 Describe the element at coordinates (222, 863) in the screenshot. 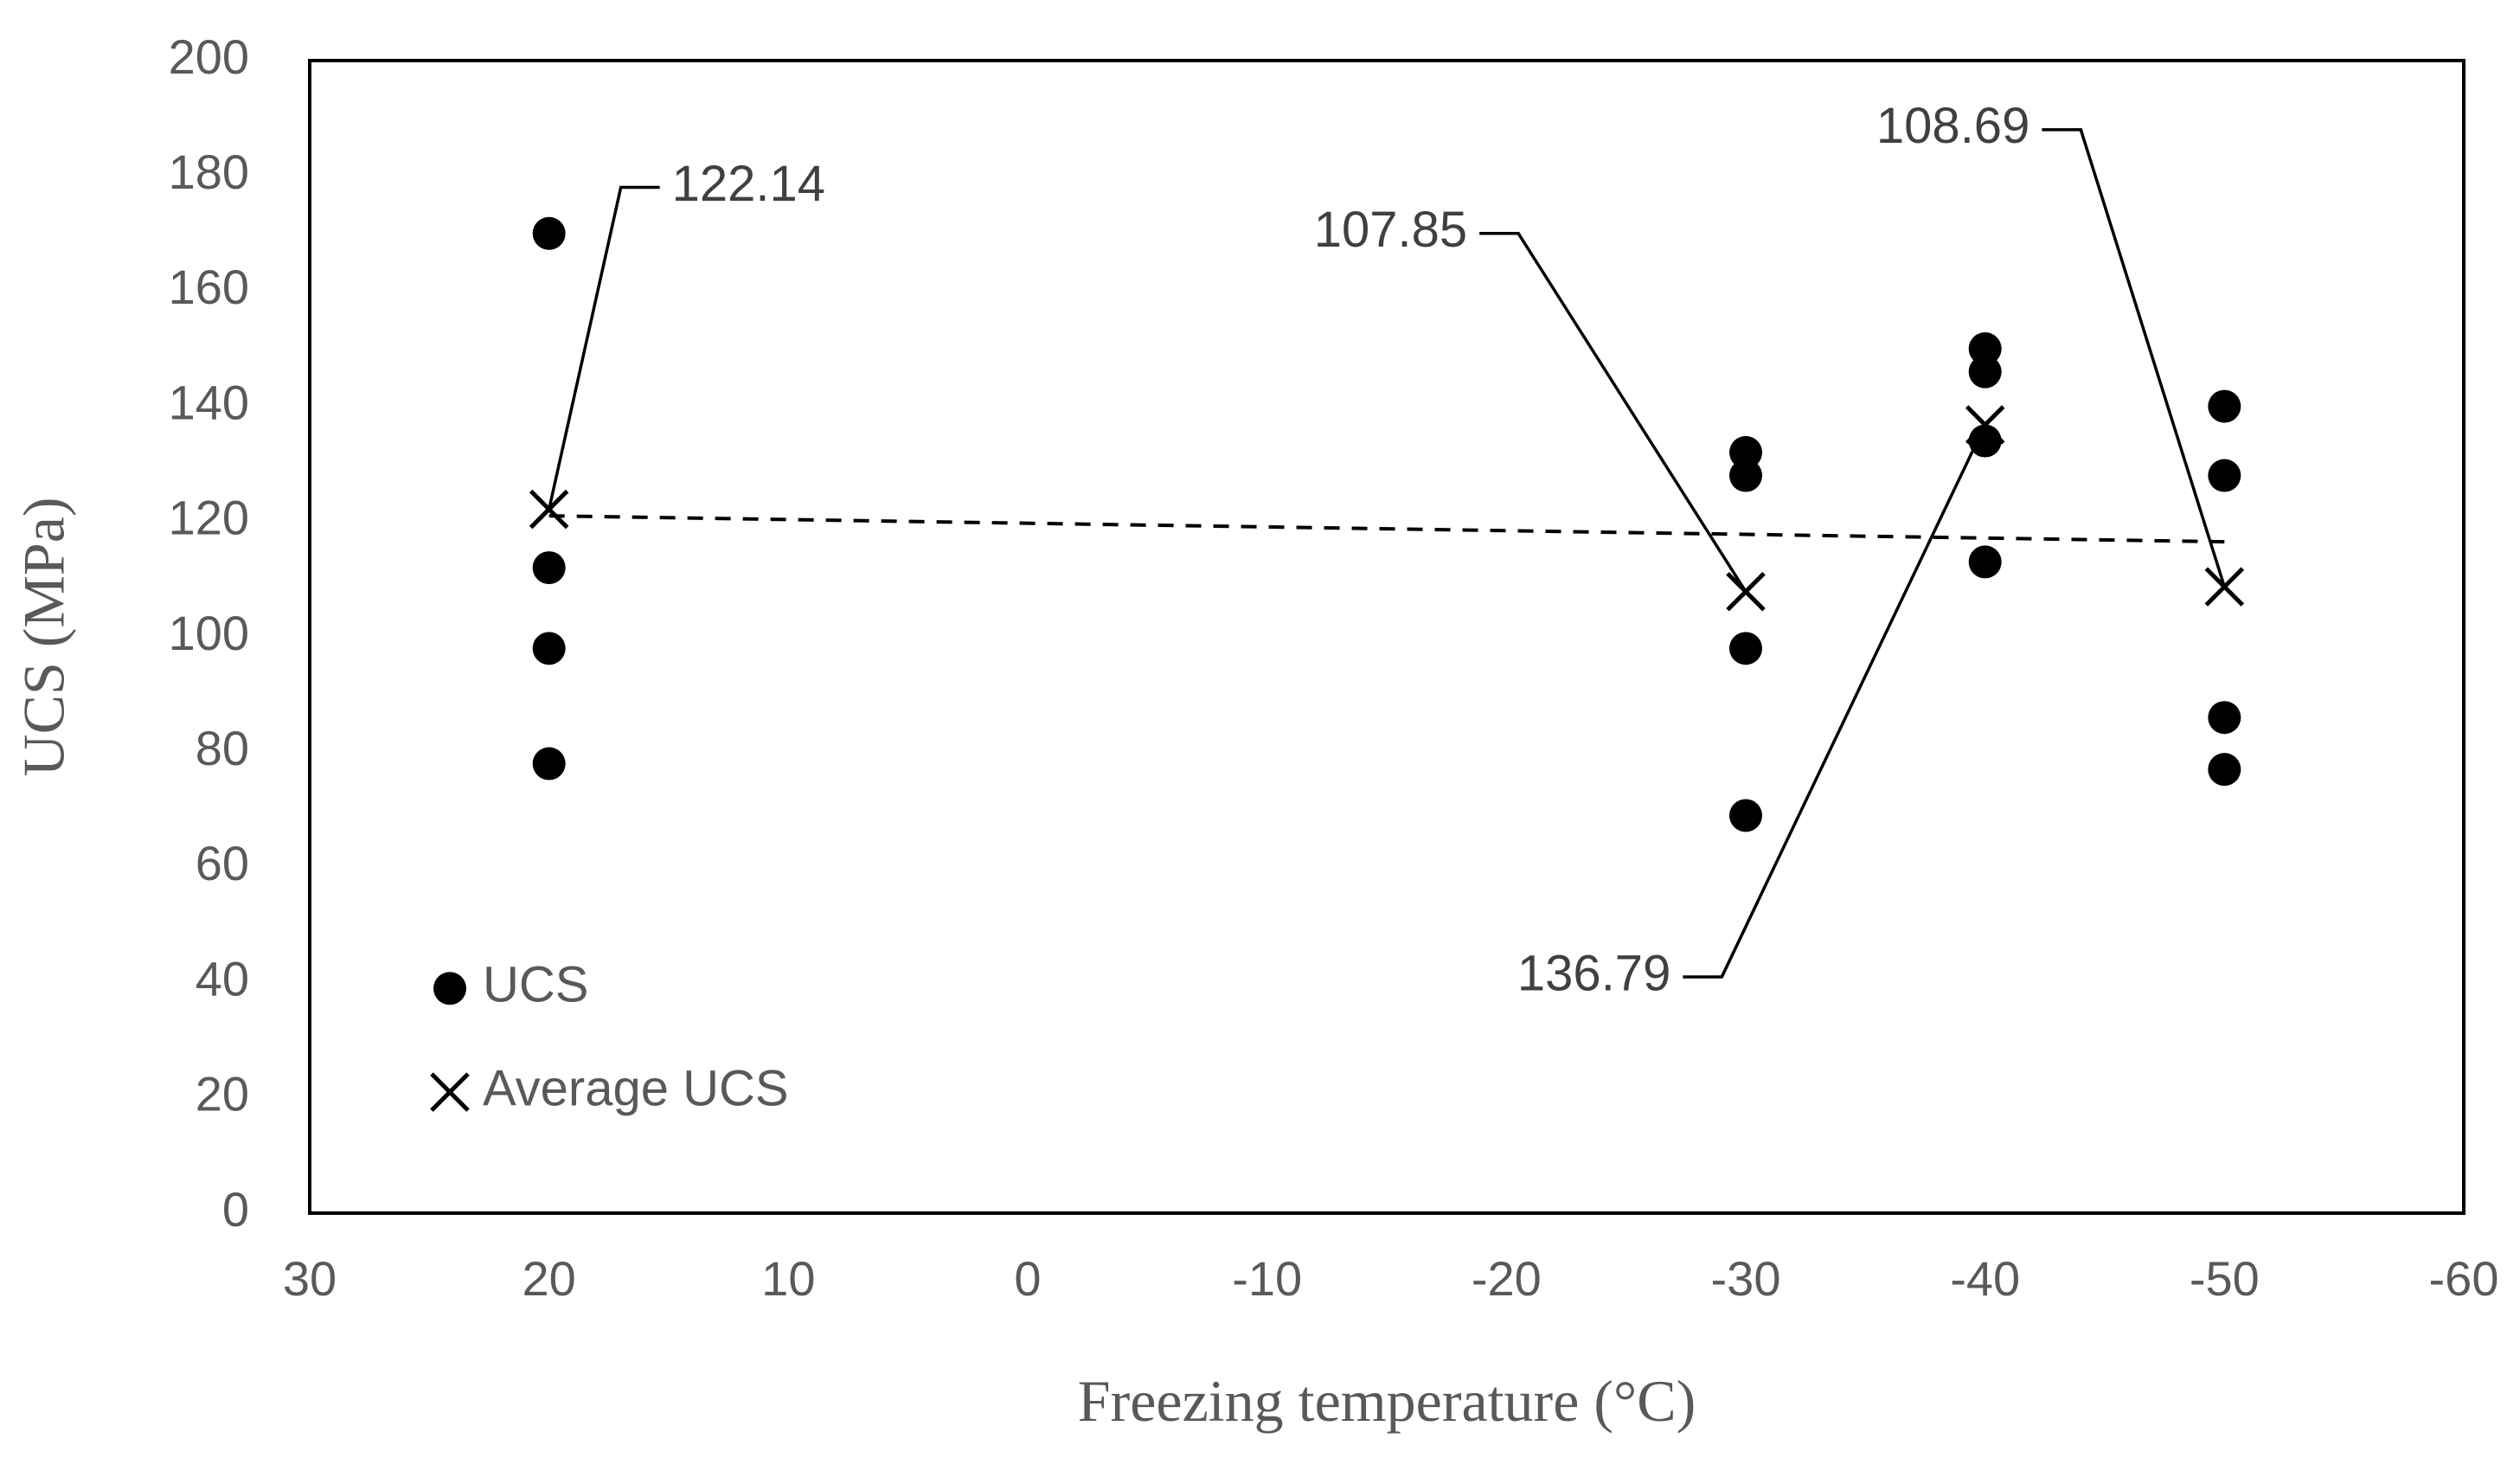

I see `y-tick-label: 60` at that location.